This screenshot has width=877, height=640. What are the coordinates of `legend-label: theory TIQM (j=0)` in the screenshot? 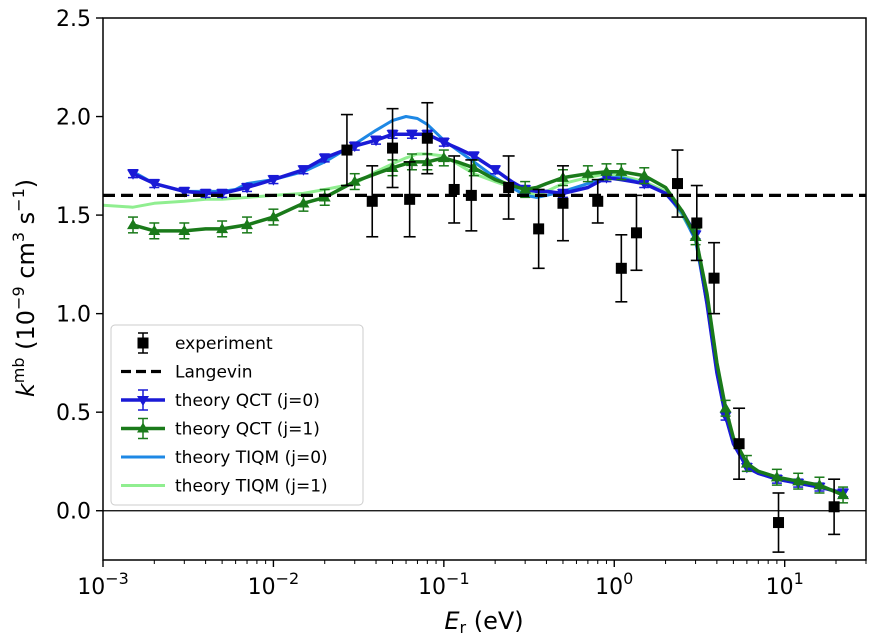 It's located at (251, 458).